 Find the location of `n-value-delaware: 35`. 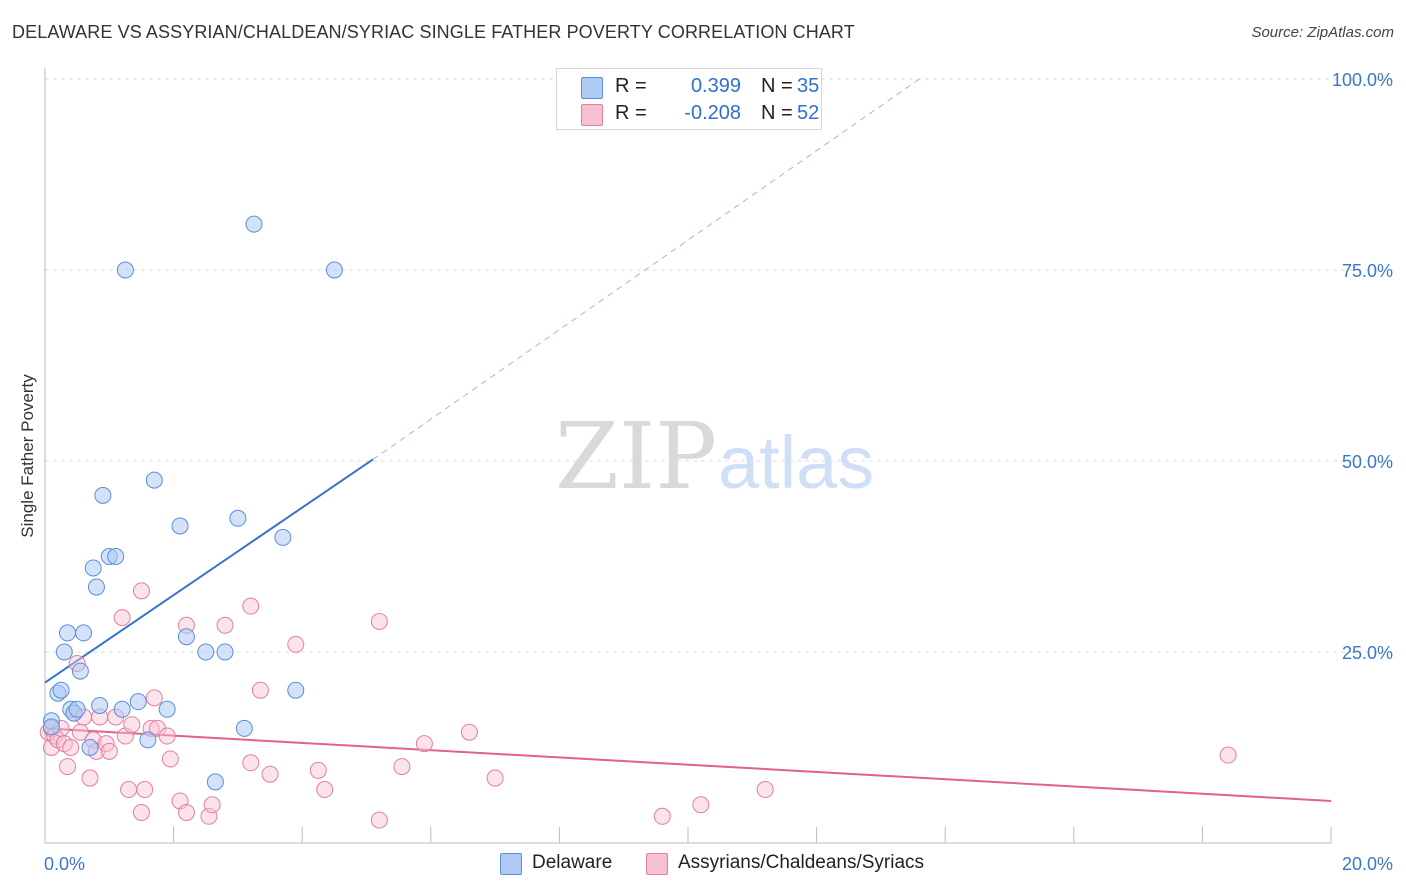

n-value-delaware: 35 is located at coordinates (808, 86).